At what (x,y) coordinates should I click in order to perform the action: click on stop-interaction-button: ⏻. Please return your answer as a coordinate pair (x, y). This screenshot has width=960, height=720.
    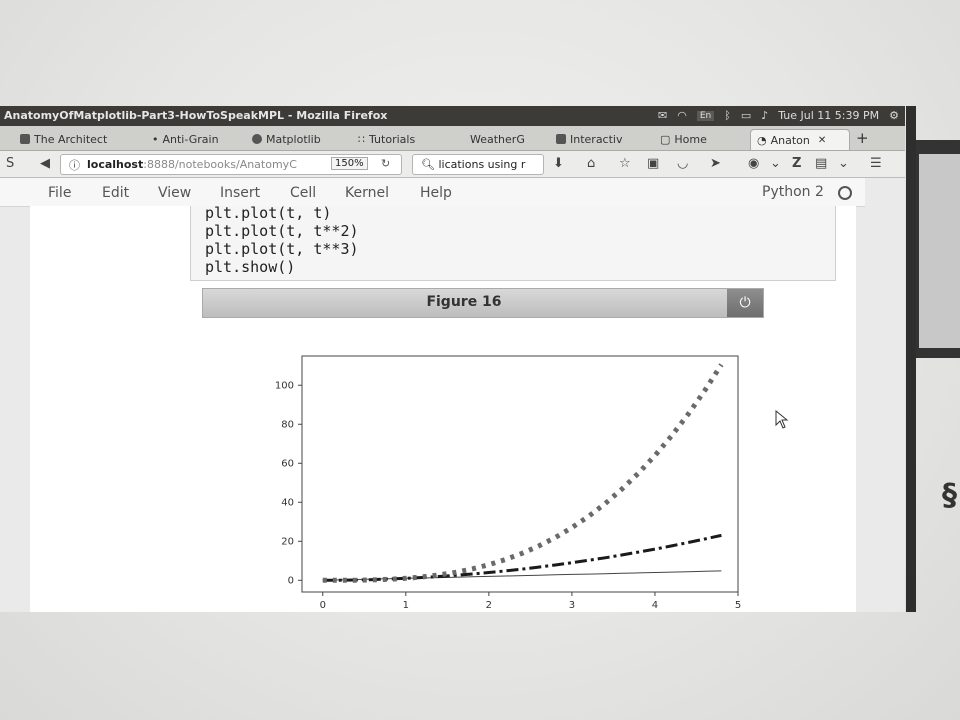
    Looking at the image, I should click on (745, 303).